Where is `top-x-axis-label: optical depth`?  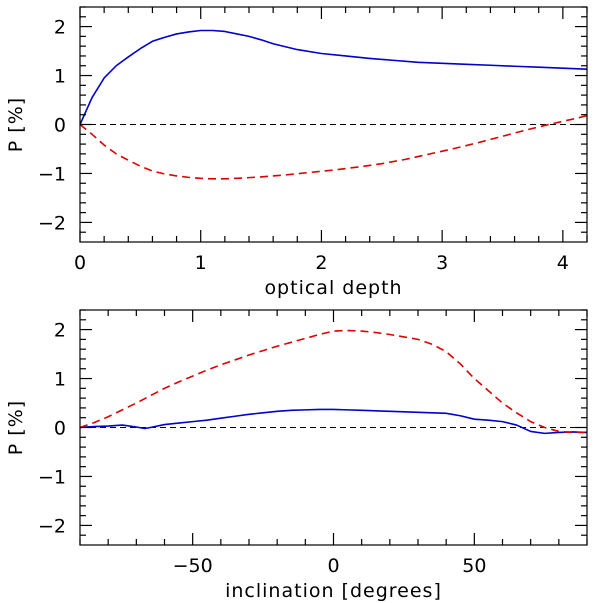
top-x-axis-label: optical depth is located at coordinates (333, 288).